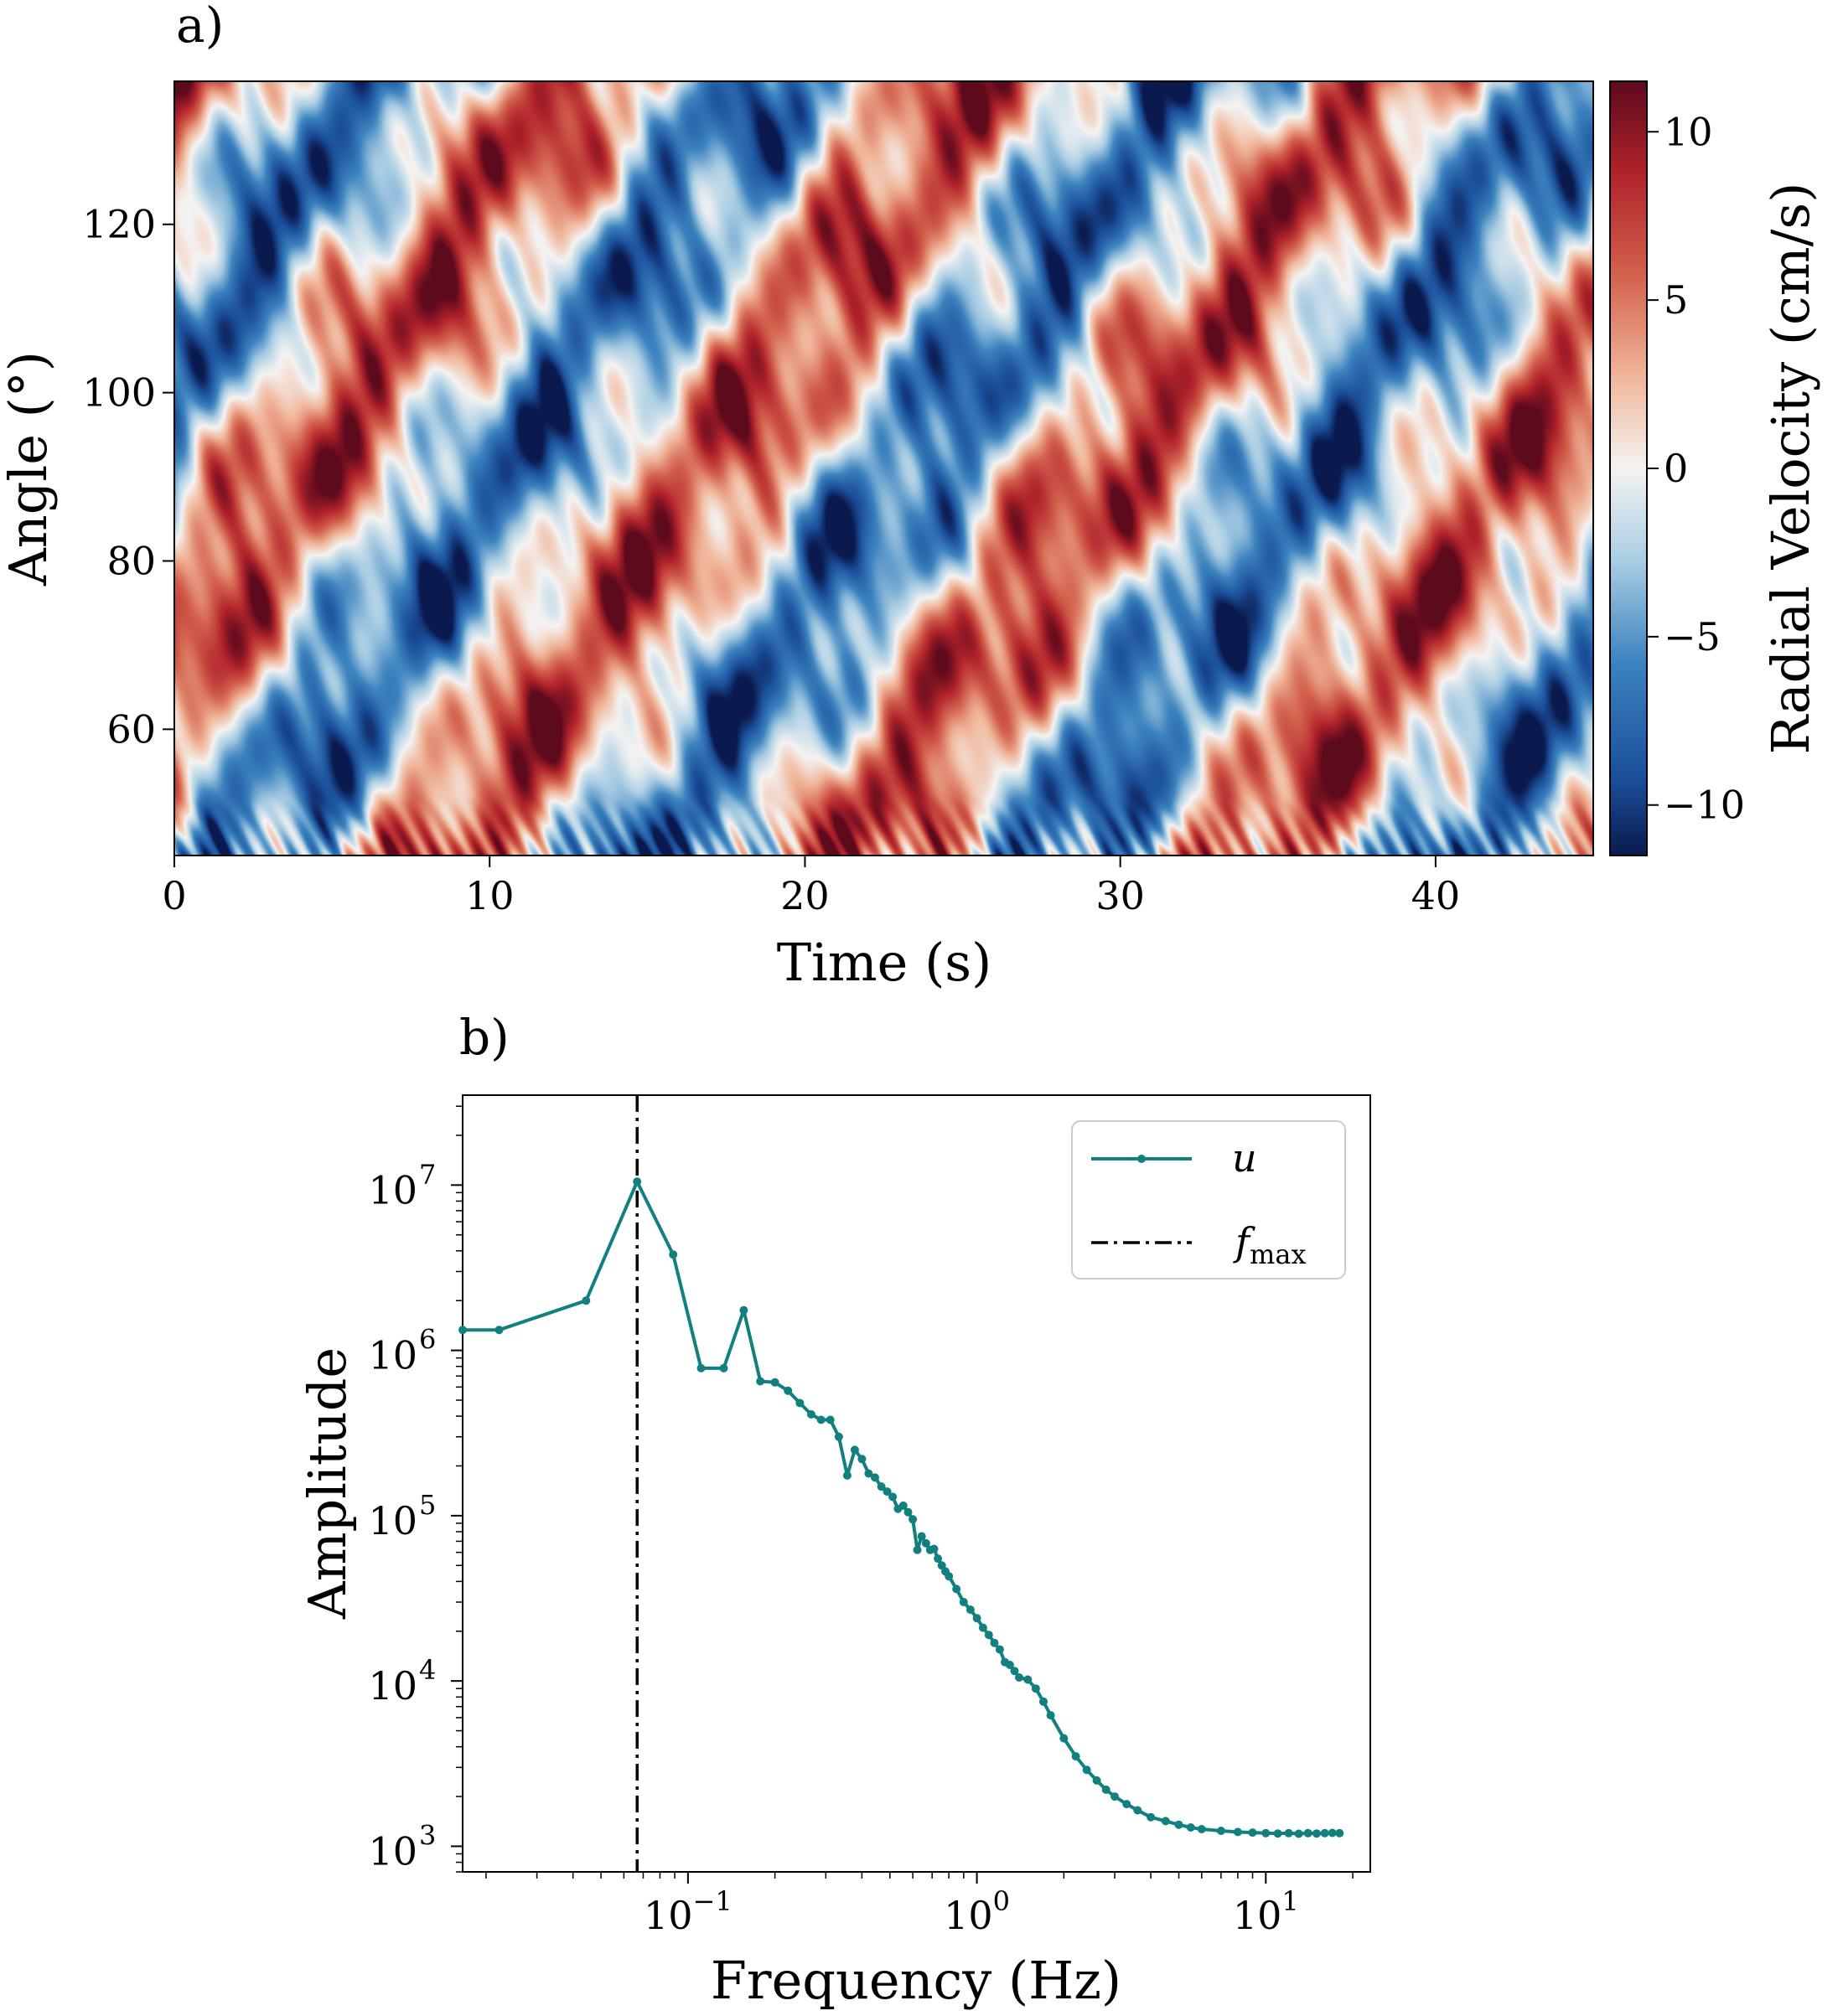  Describe the element at coordinates (916, 1980) in the screenshot. I see `spectrum-x-label: Frequency (Hz)` at that location.